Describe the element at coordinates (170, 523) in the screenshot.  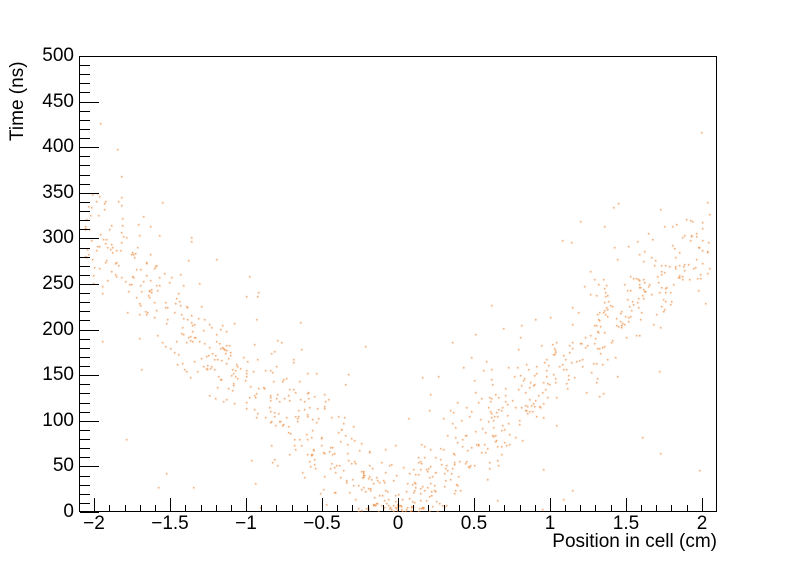
I see `x-tick-label: −1.5` at that location.